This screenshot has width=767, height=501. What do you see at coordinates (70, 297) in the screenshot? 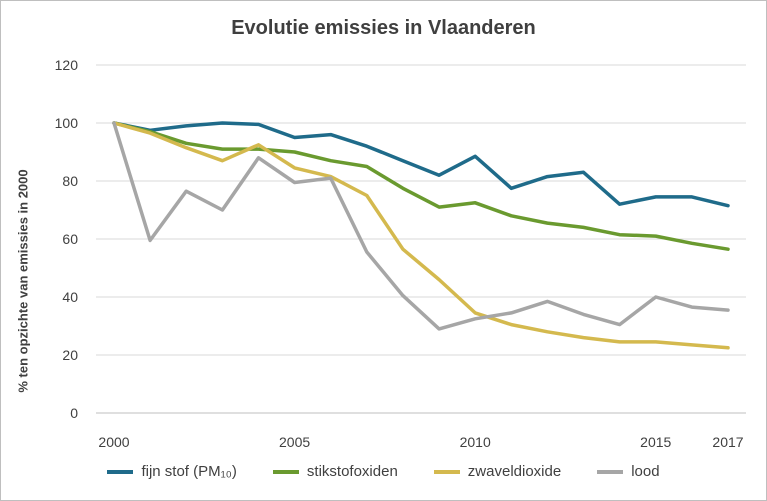
I see `y-tick-label: 40` at bounding box center [70, 297].